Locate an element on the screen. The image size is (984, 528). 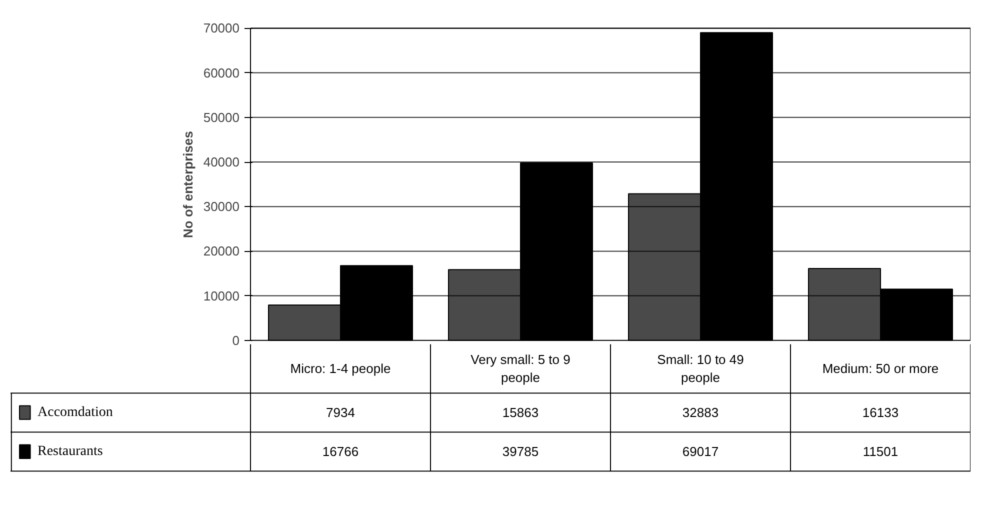
y-tick-label: 20000 is located at coordinates (221, 251).